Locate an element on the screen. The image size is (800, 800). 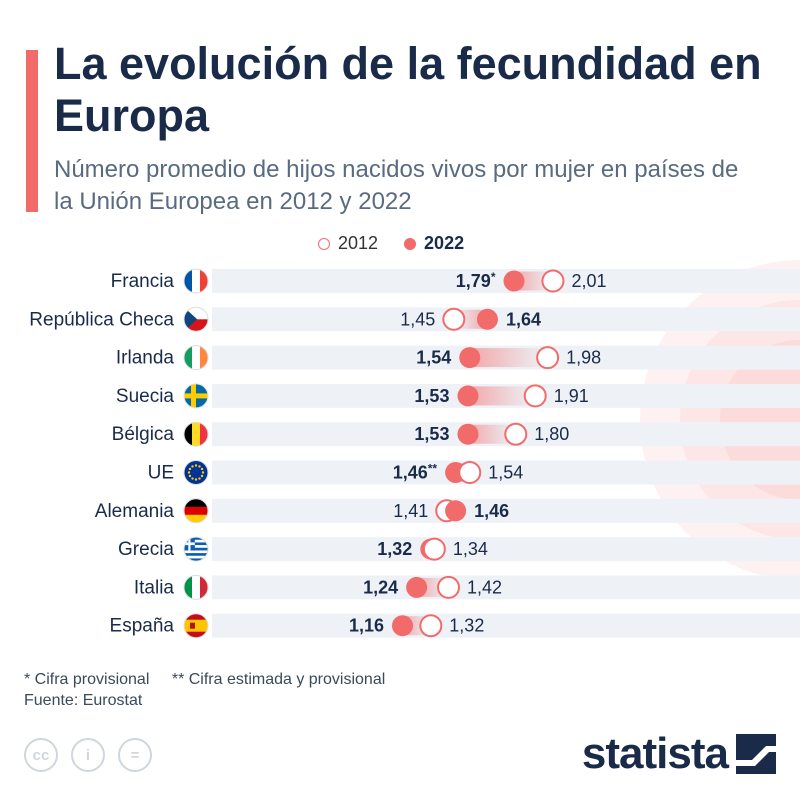
country-label: UE is located at coordinates (161, 473).